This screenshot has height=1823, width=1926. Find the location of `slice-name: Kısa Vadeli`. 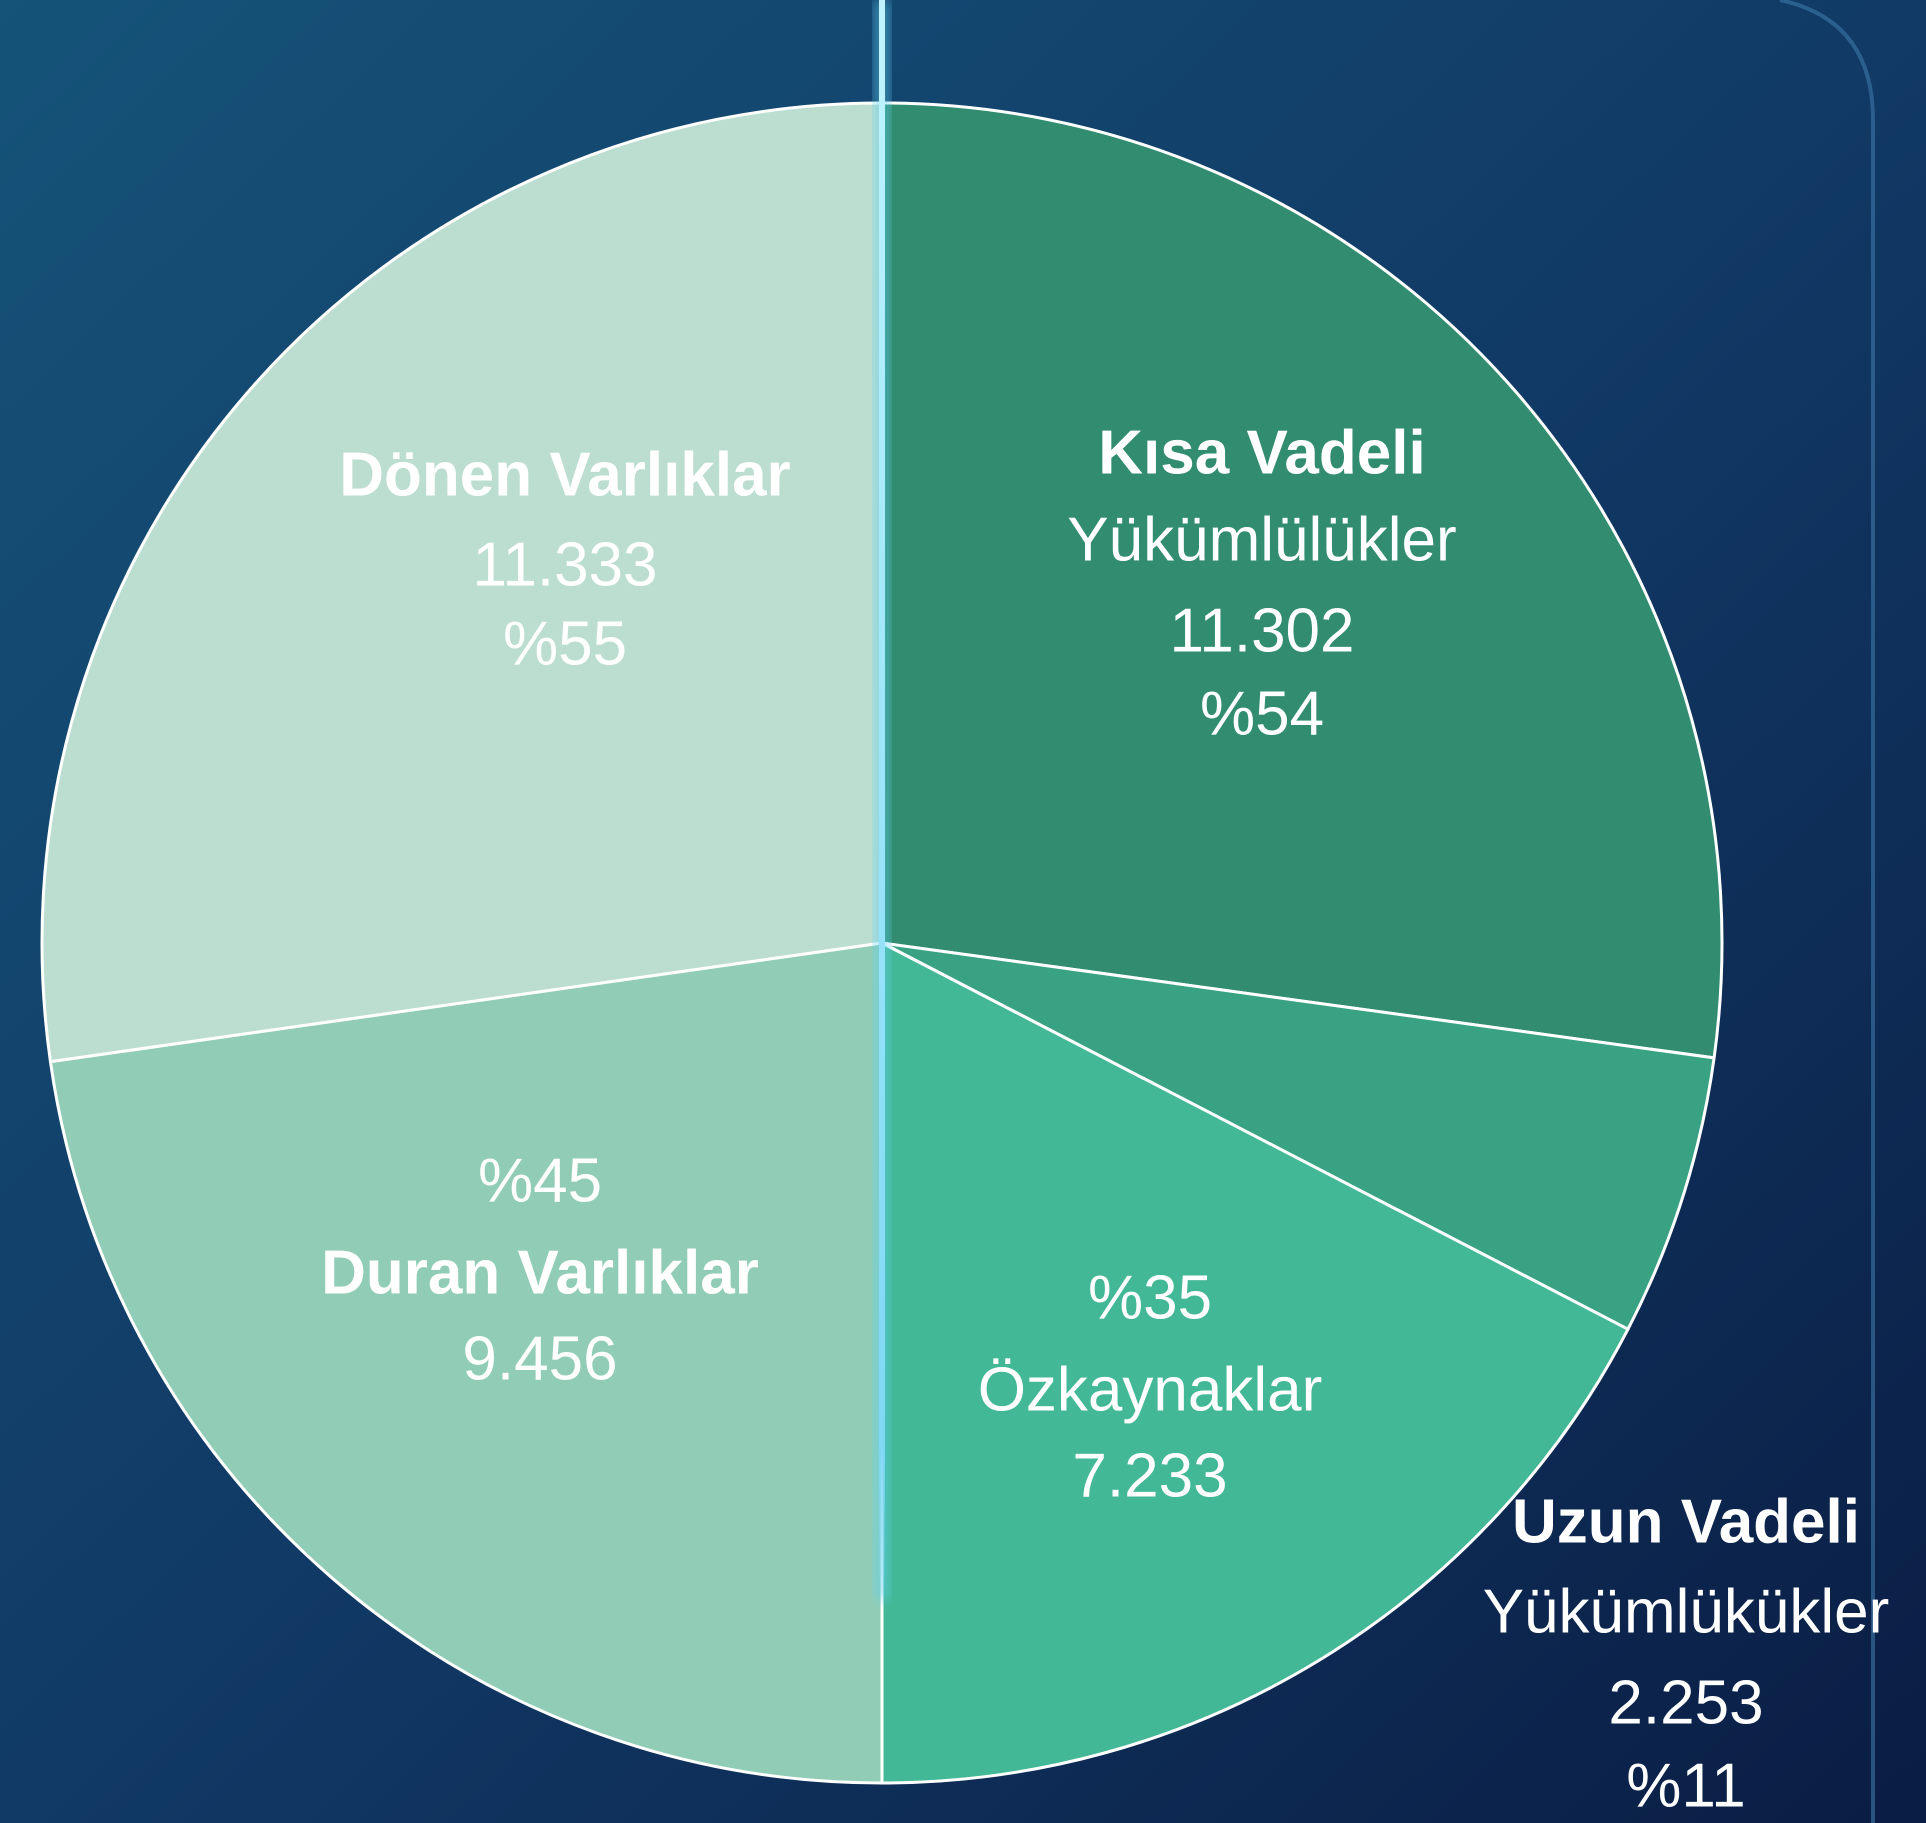

slice-name: Kısa Vadeli is located at coordinates (1261, 452).